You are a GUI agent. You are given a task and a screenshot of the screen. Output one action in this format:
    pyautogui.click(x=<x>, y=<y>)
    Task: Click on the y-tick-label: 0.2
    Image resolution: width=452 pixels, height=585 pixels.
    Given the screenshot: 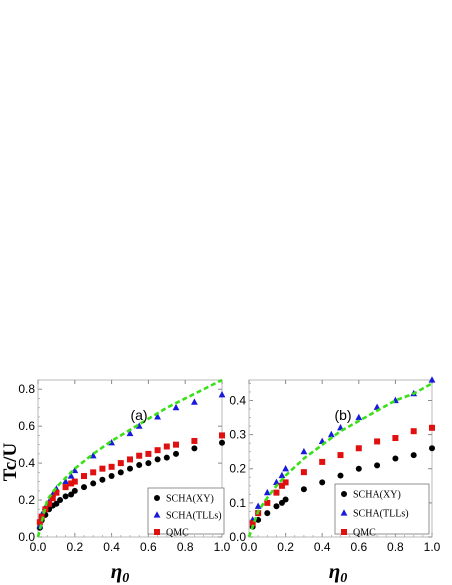 What is the action you would take?
    pyautogui.click(x=26, y=500)
    